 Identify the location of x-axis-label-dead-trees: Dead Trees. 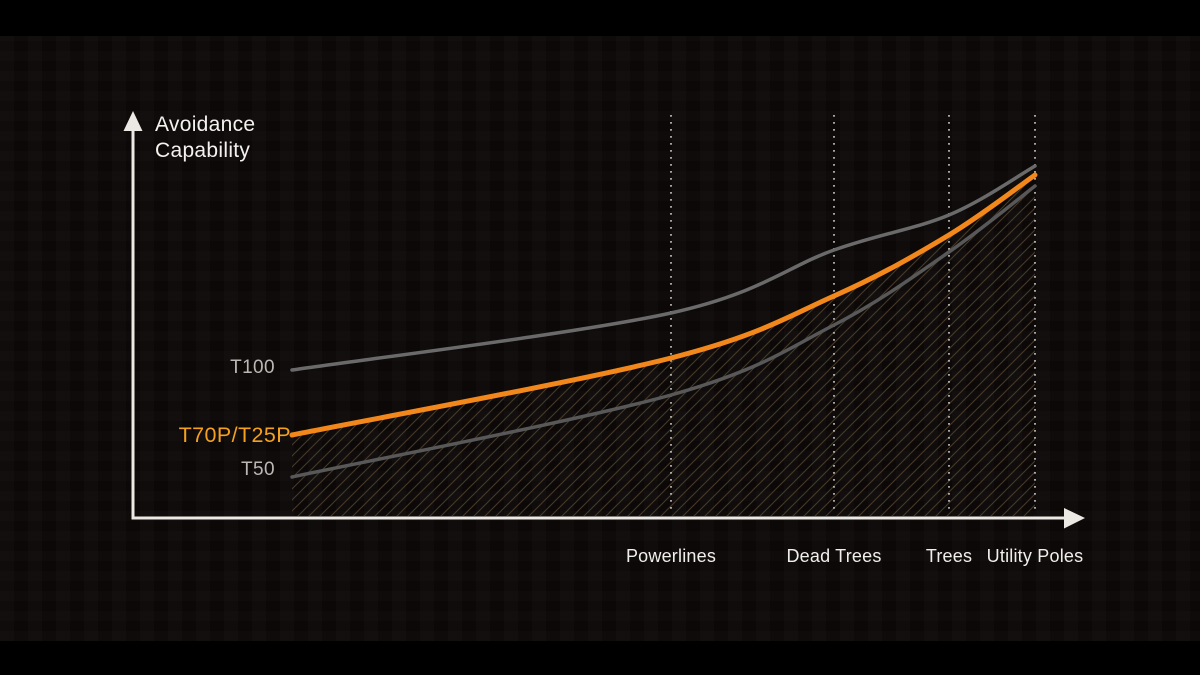
(834, 556).